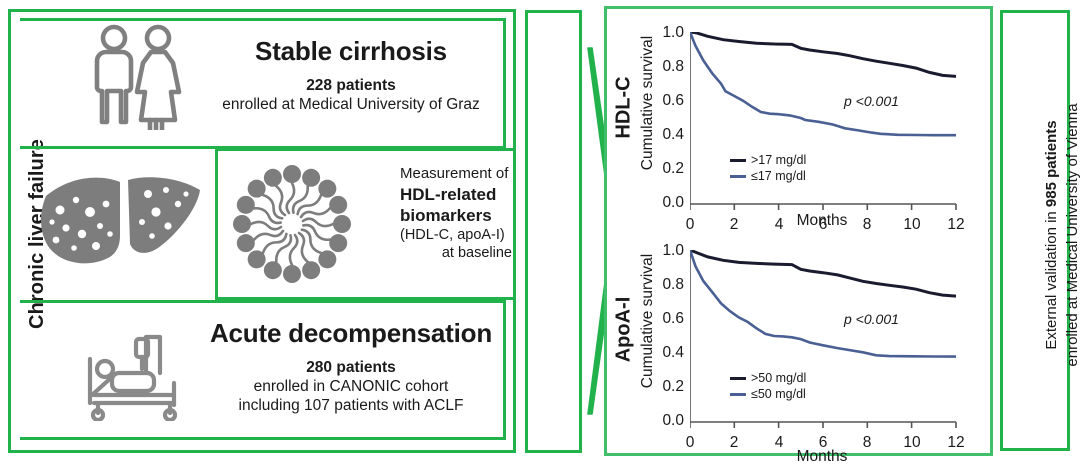 The height and width of the screenshot is (466, 1080). I want to click on hospital-bed-icon, so click(136, 375).